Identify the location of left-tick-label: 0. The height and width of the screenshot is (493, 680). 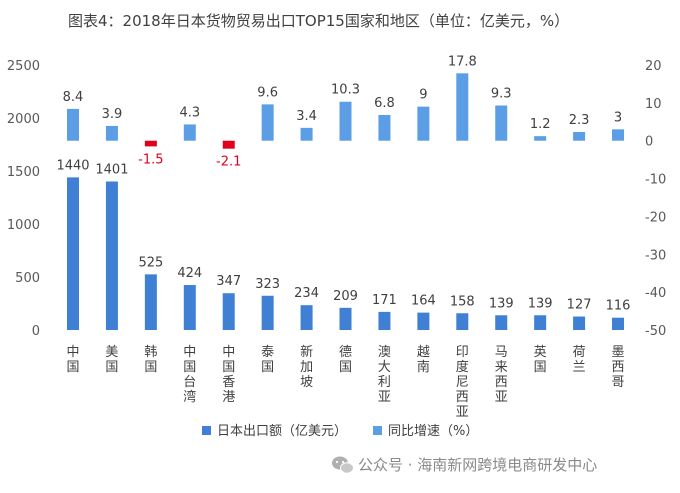
(36, 331).